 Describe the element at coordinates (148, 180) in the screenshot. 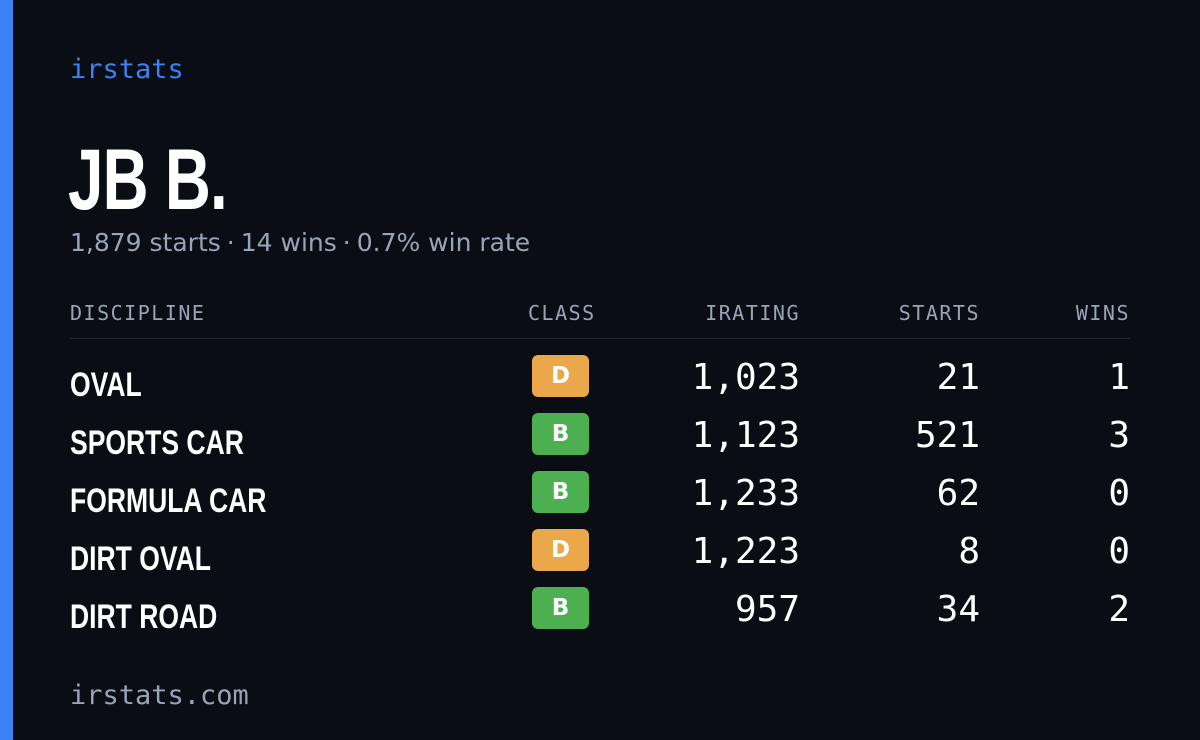

I see `driver-name: JB B.` at that location.